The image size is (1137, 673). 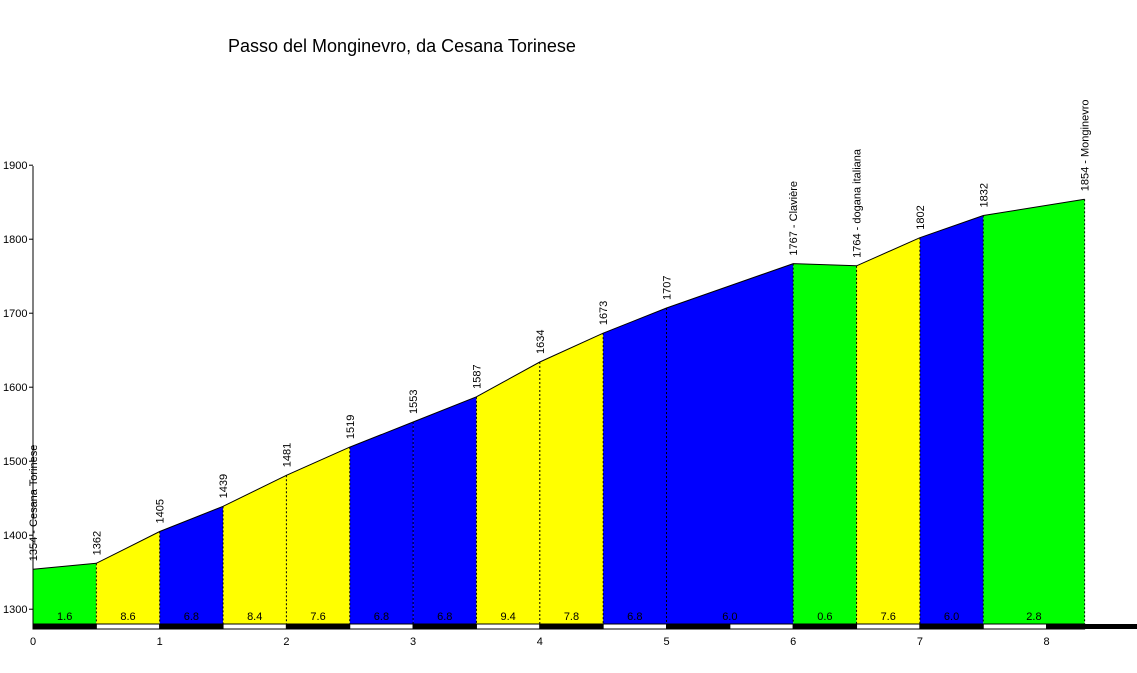 What do you see at coordinates (15, 536) in the screenshot?
I see `y-tick-label: 1400` at bounding box center [15, 536].